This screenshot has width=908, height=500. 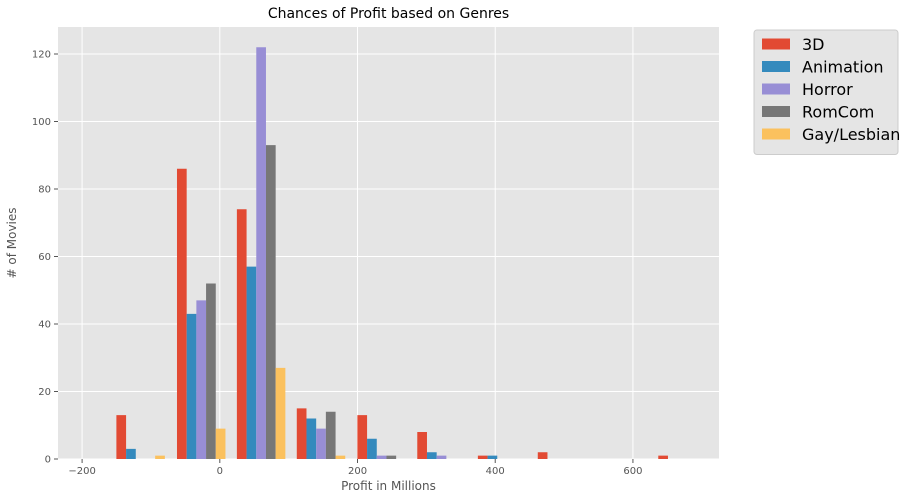 I want to click on x-tick-label: 400, so click(x=495, y=471).